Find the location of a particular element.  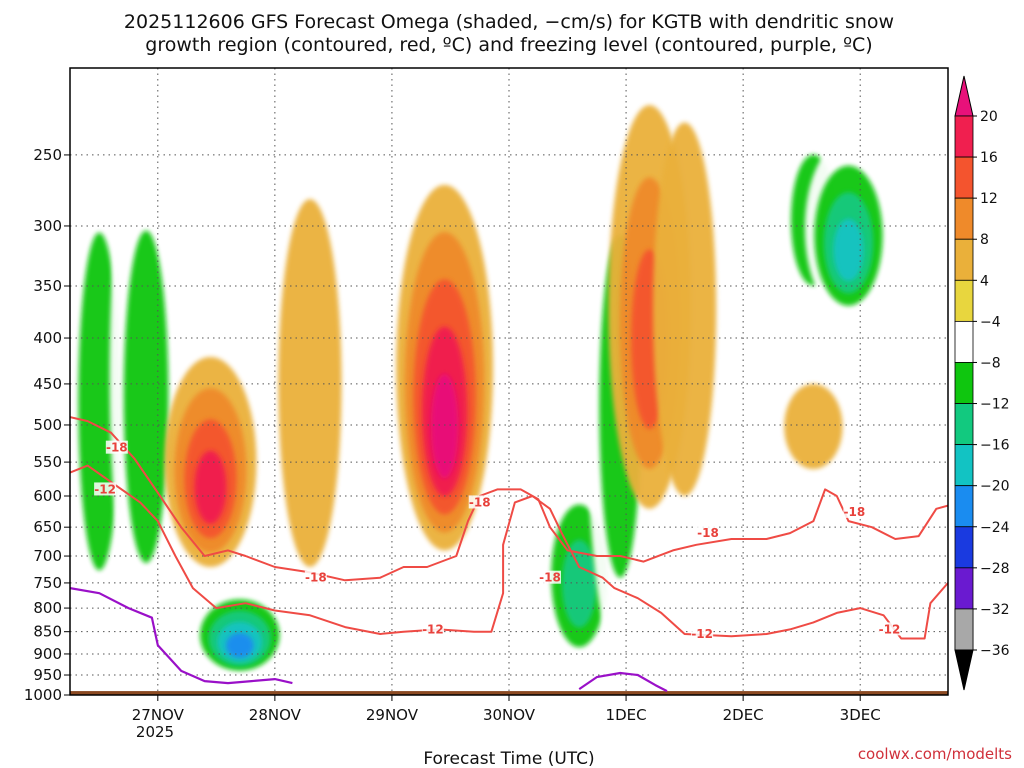

contour-label-2: -18 is located at coordinates (316, 578).